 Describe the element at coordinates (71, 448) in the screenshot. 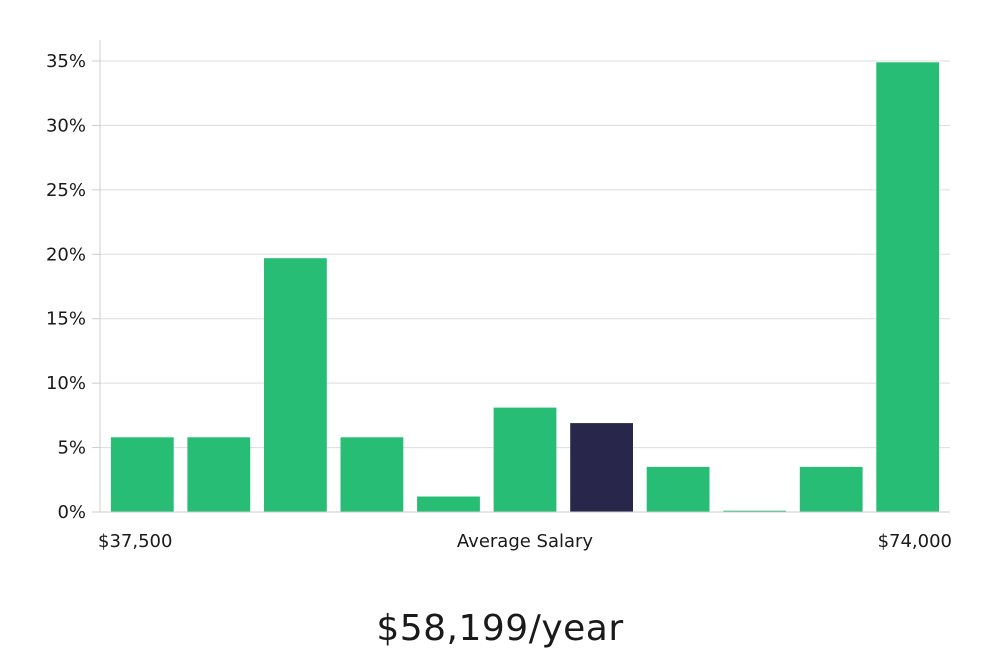

I see `y-tick-label: 5%` at that location.